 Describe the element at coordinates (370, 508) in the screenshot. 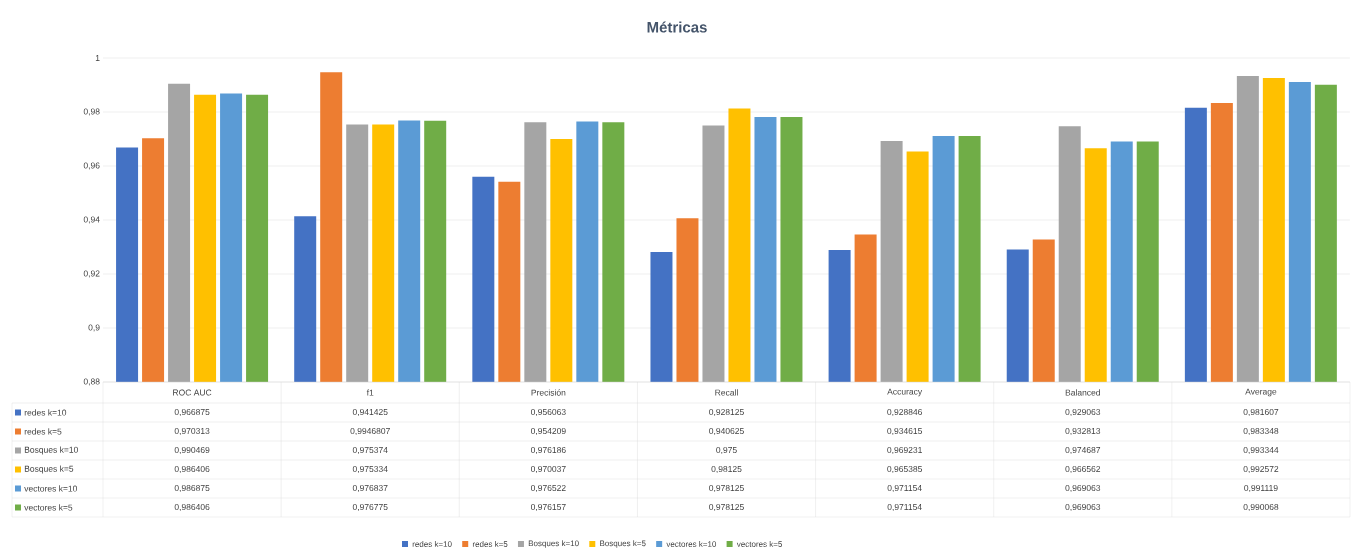

I see `data-label: 0,976775` at that location.